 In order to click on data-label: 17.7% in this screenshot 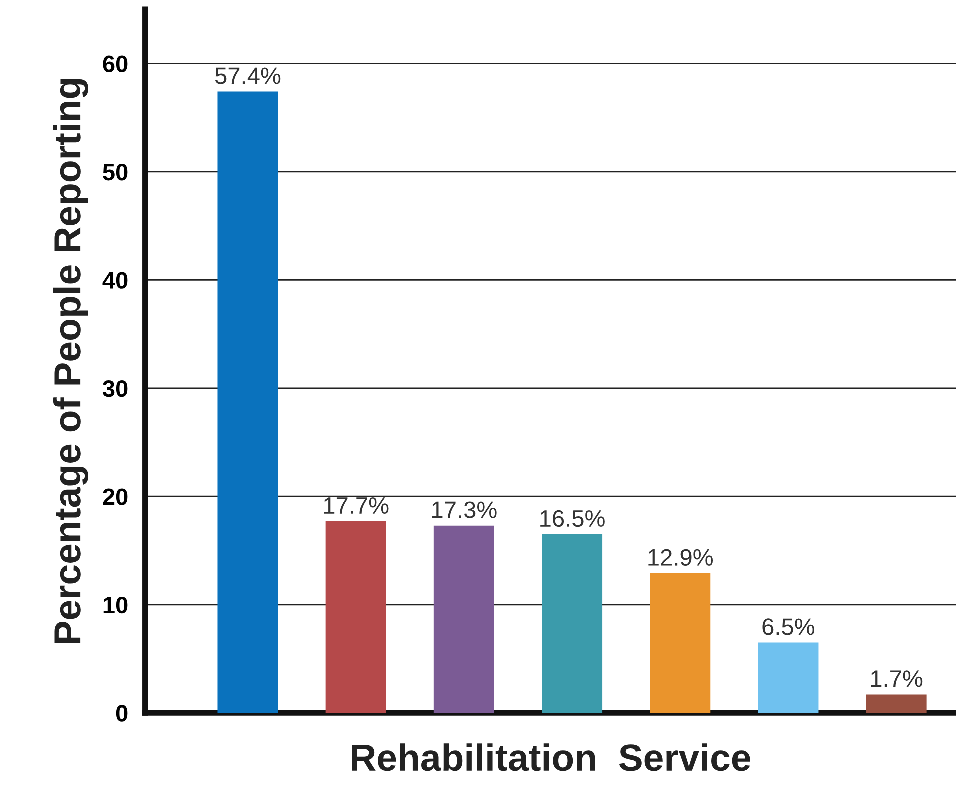, I will do `click(356, 505)`.